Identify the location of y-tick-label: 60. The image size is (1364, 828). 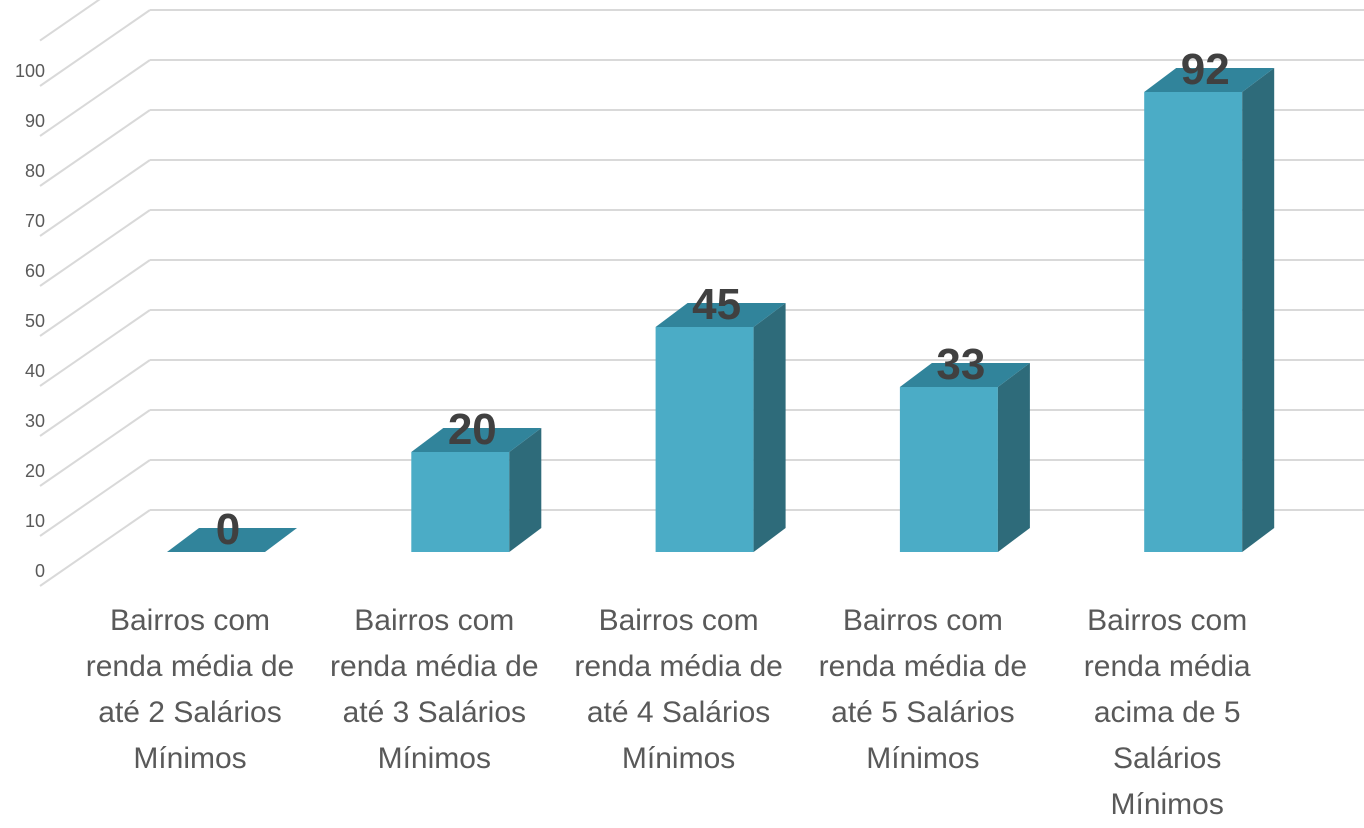
(35, 271).